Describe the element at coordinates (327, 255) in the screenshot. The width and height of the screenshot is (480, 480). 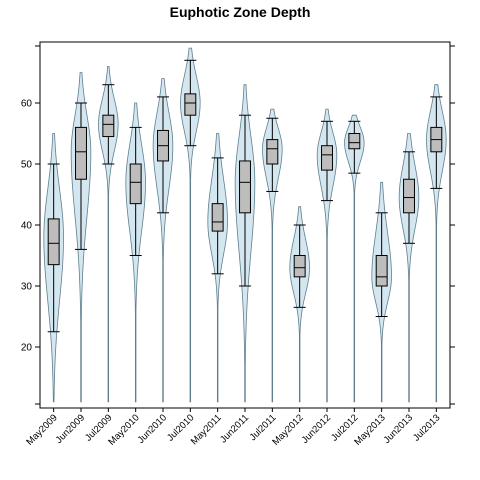
I see `violin-Jun2012` at that location.